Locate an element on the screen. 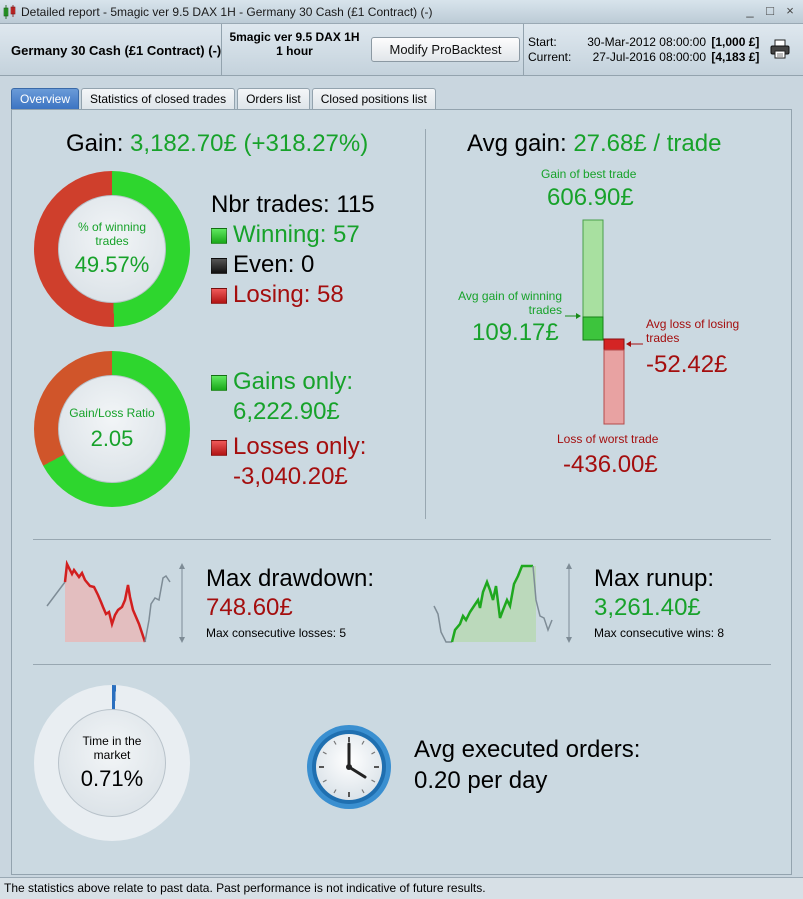  avg-gain-summary: Avg gain: 27.68£ / trade is located at coordinates (594, 144).